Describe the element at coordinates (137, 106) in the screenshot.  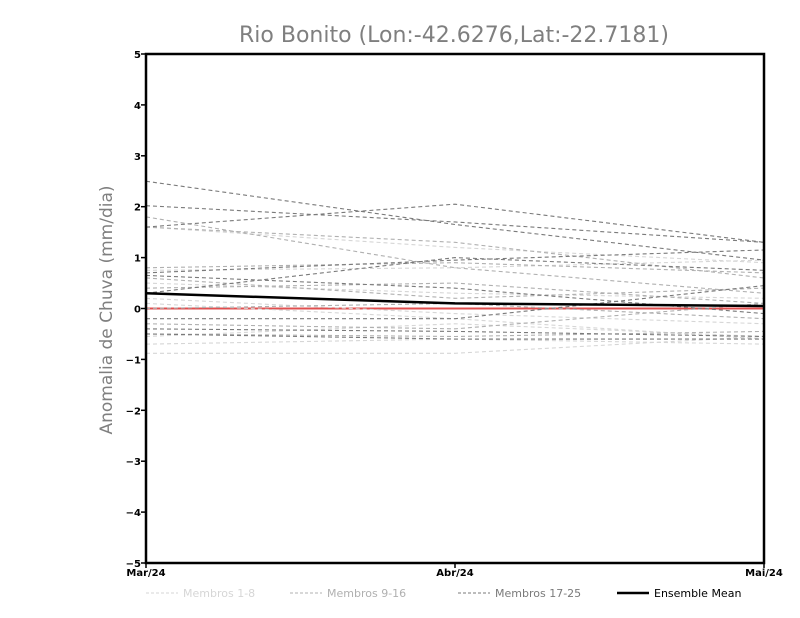
I see `y-tick-label: 4` at that location.